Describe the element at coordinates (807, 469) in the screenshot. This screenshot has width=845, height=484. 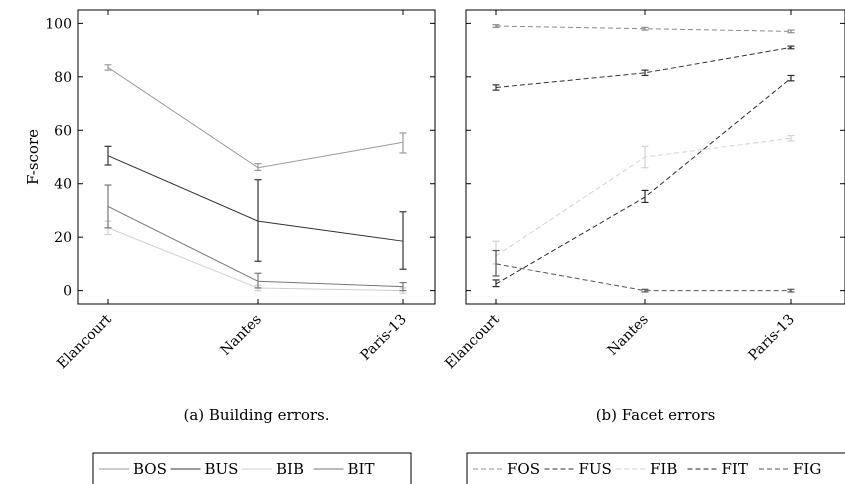
I see `legend-label: FIG` at that location.